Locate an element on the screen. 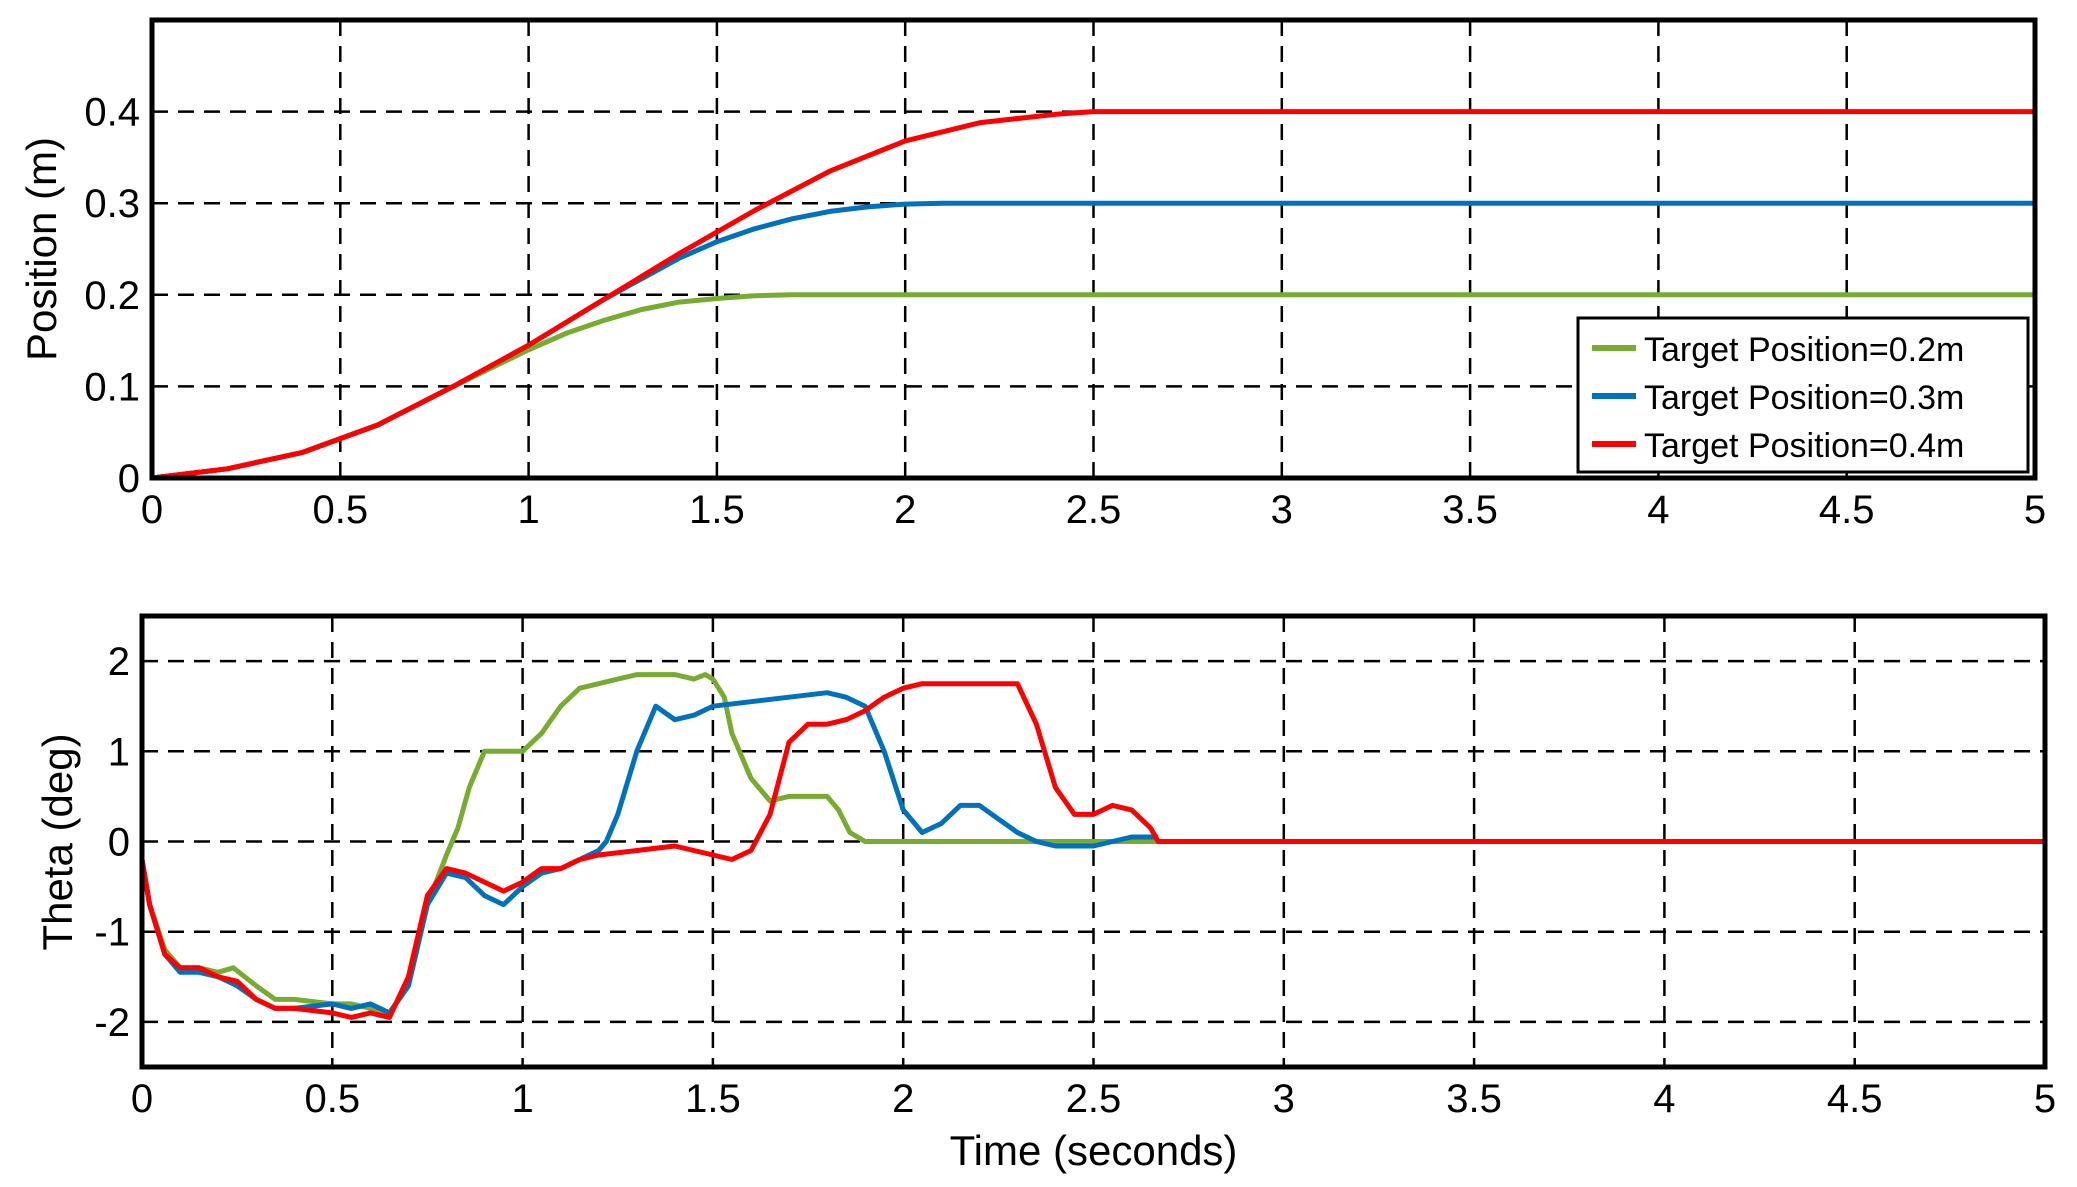 This screenshot has width=2077, height=1187. y-tick-label: 0.4 is located at coordinates (112, 113).